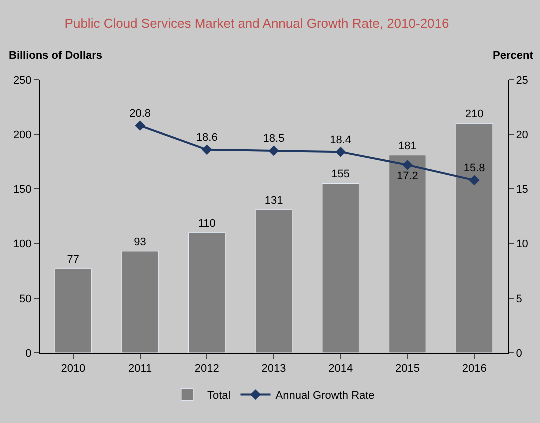 This screenshot has width=540, height=423. Describe the element at coordinates (519, 299) in the screenshot. I see `y2-tick-label: 5` at that location.